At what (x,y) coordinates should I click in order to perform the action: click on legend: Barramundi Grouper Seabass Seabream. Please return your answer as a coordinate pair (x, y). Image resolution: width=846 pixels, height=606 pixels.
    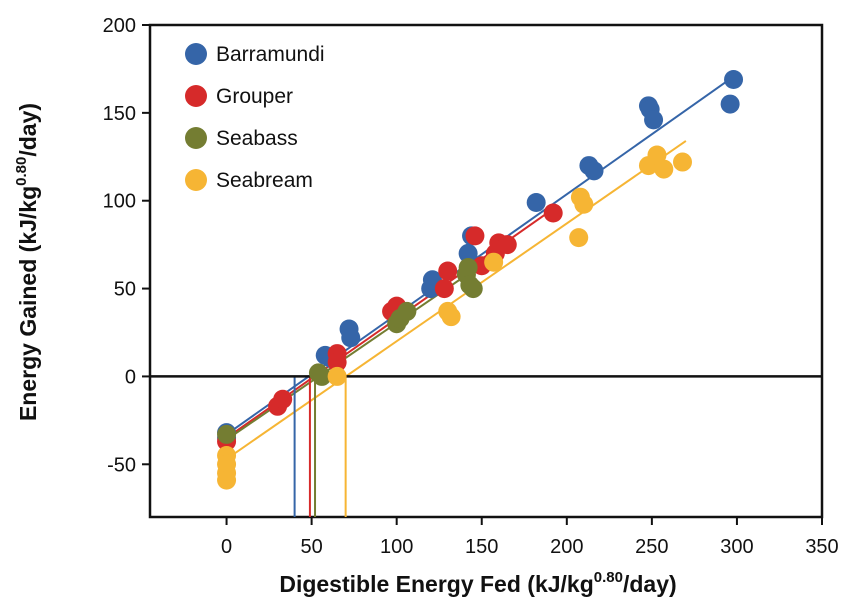
    Looking at the image, I should click on (255, 117).